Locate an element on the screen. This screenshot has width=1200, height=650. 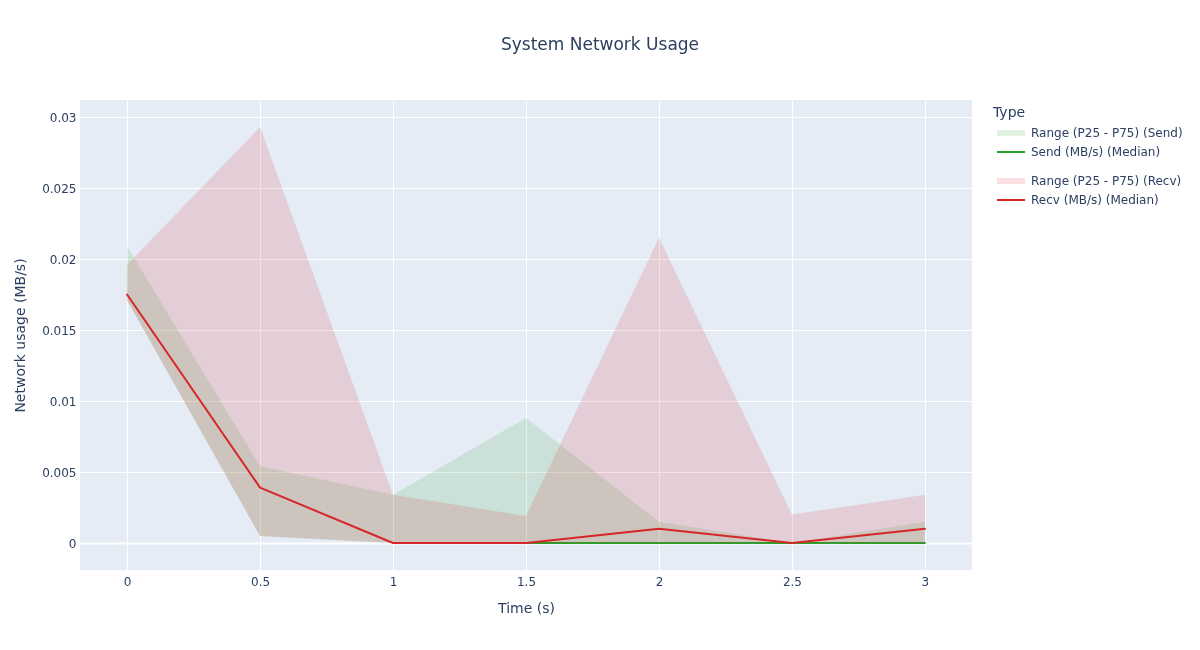
x-tick-label: 2 is located at coordinates (659, 581).